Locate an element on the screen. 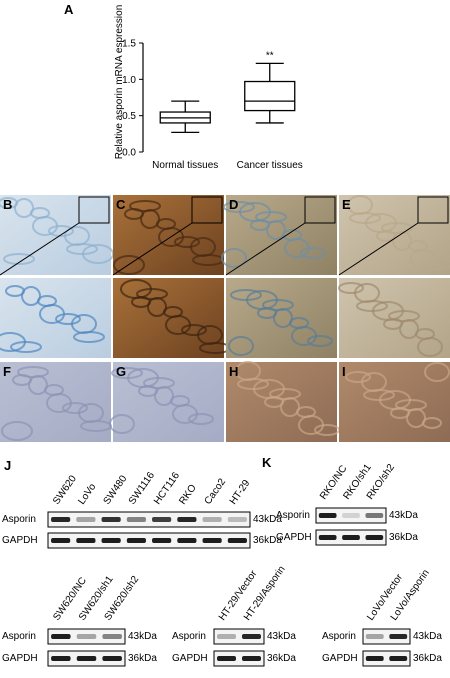 This screenshot has height=678, width=450. panel-label: E is located at coordinates (346, 204).